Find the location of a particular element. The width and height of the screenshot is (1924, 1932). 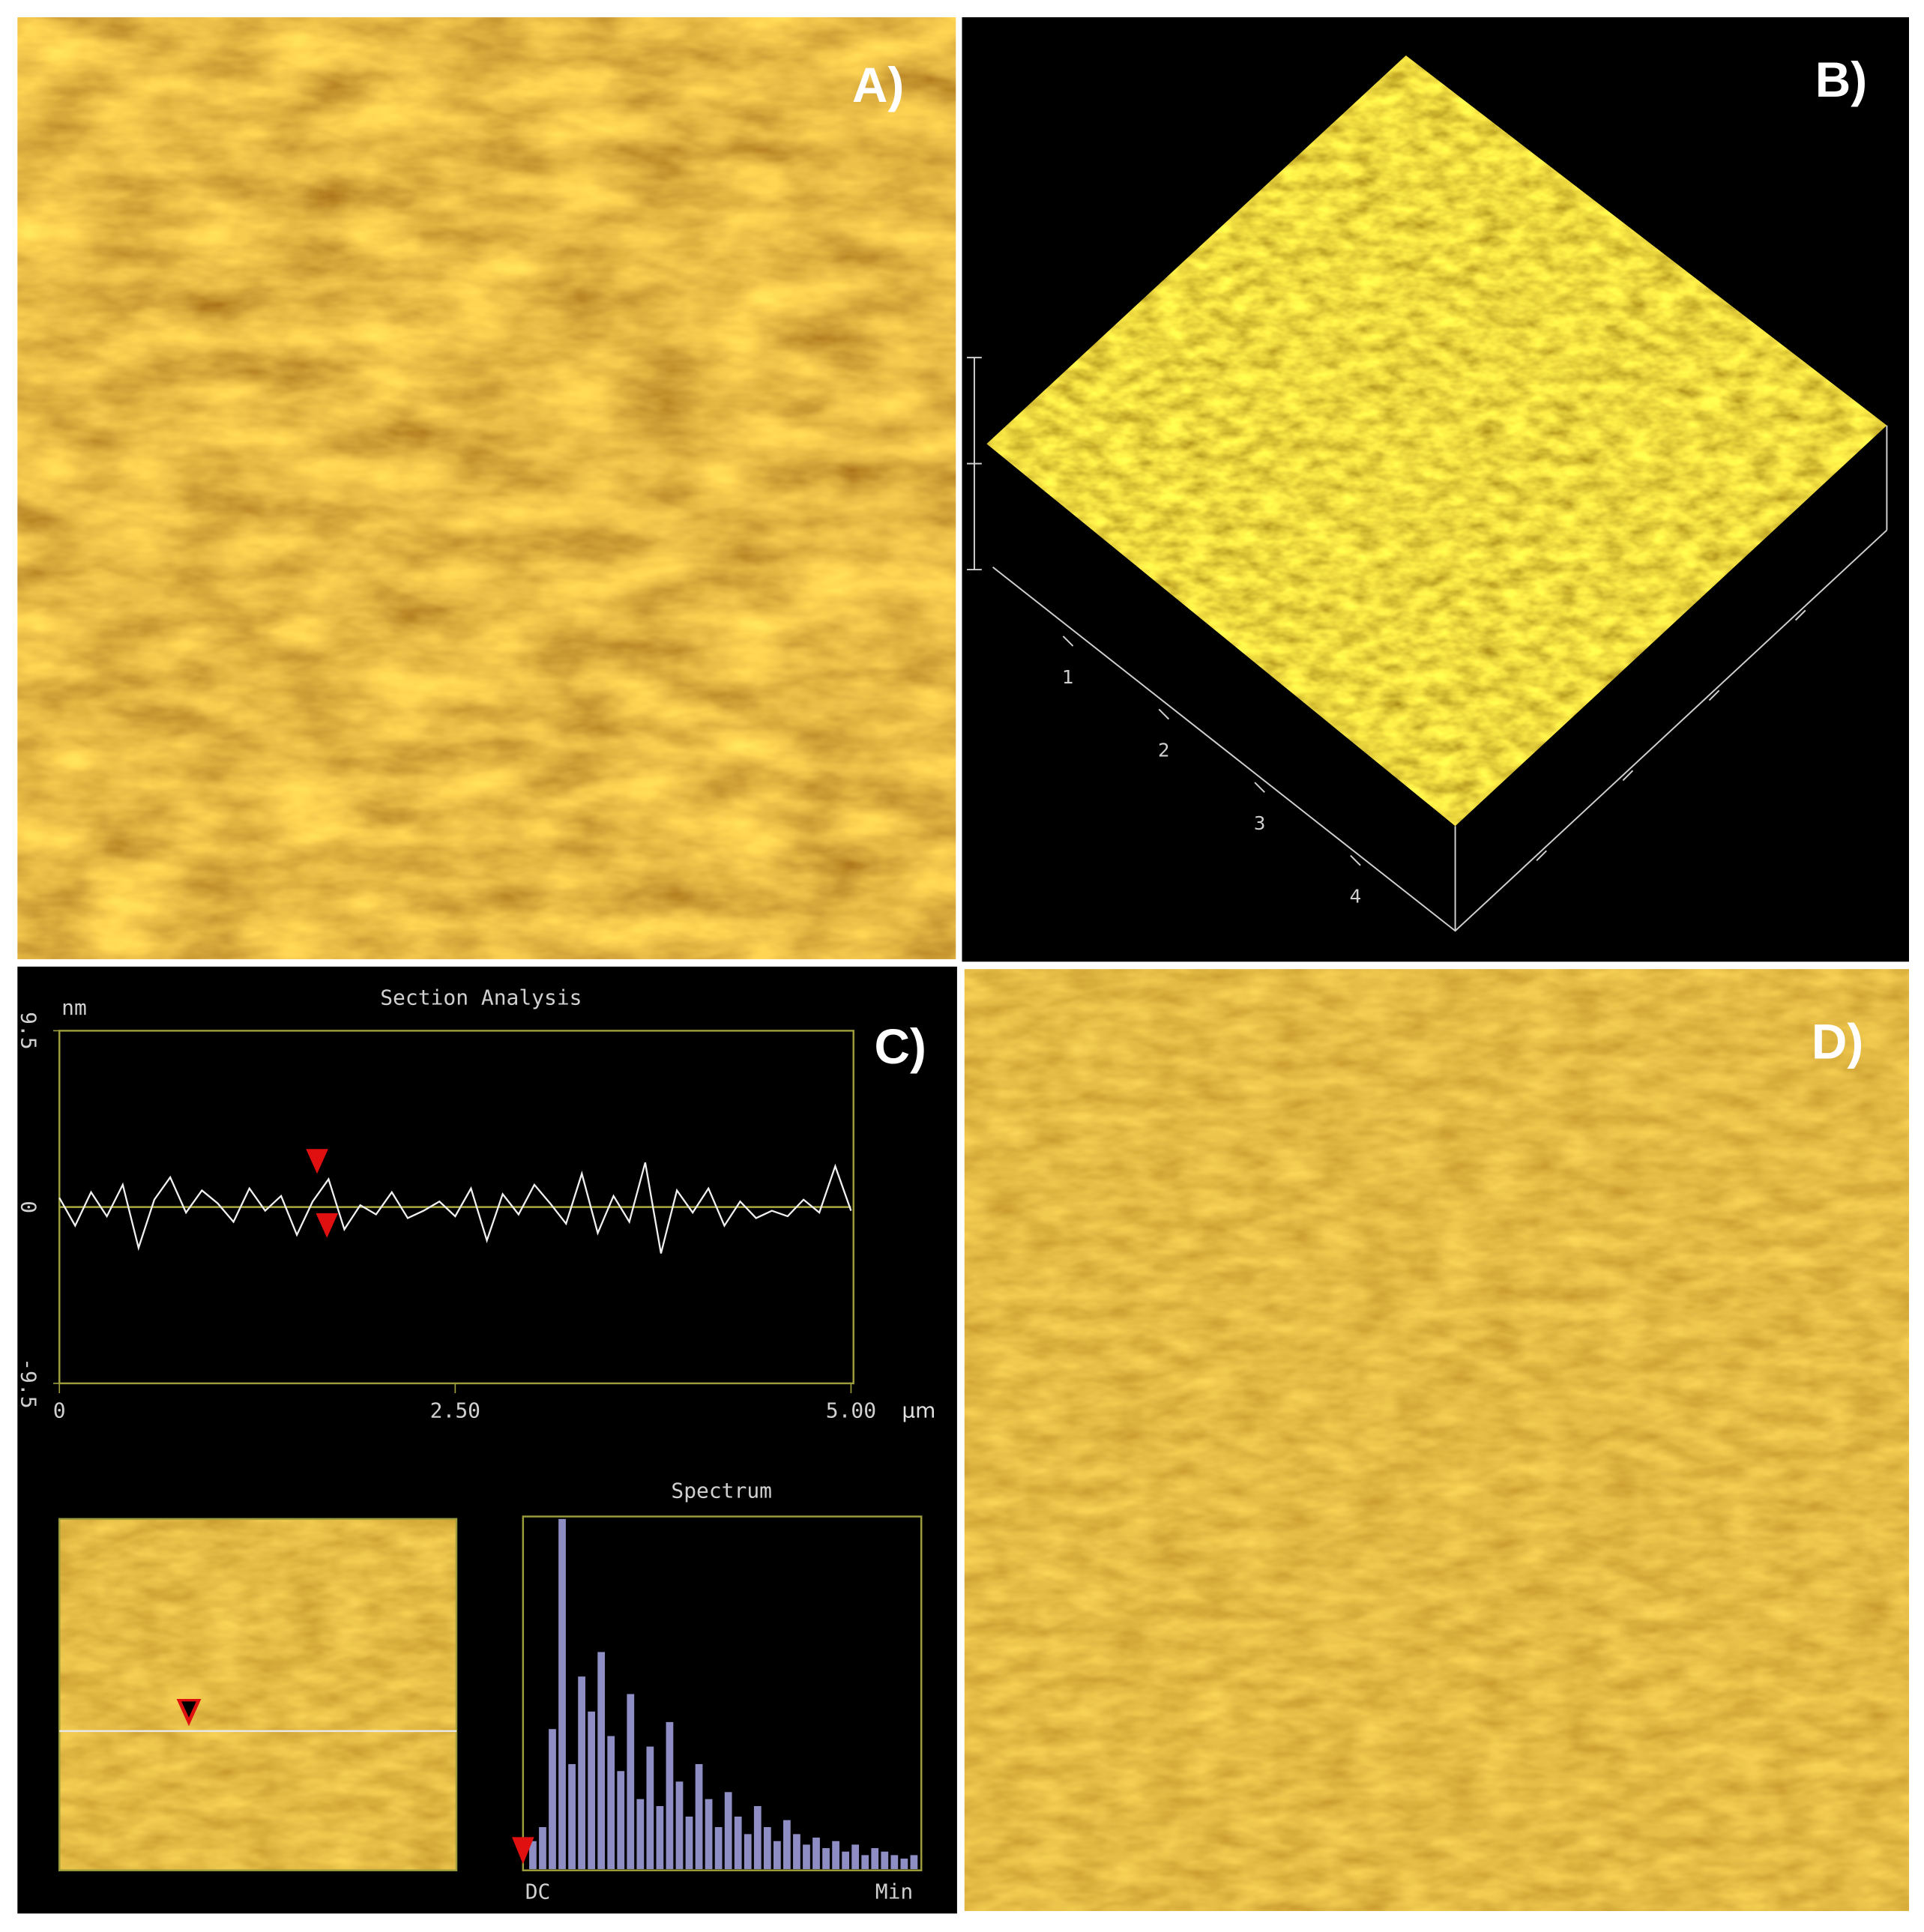

spectrum-x-label: DC is located at coordinates (538, 1892).